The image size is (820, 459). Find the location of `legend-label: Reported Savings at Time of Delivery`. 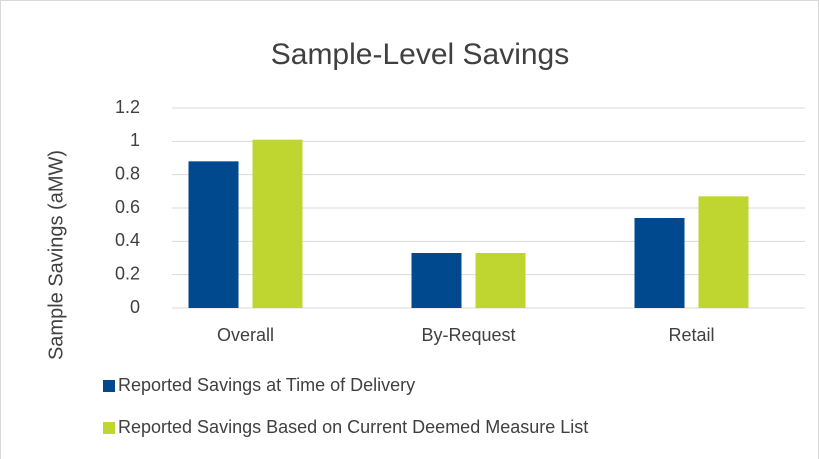

legend-label: Reported Savings at Time of Delivery is located at coordinates (266, 385).